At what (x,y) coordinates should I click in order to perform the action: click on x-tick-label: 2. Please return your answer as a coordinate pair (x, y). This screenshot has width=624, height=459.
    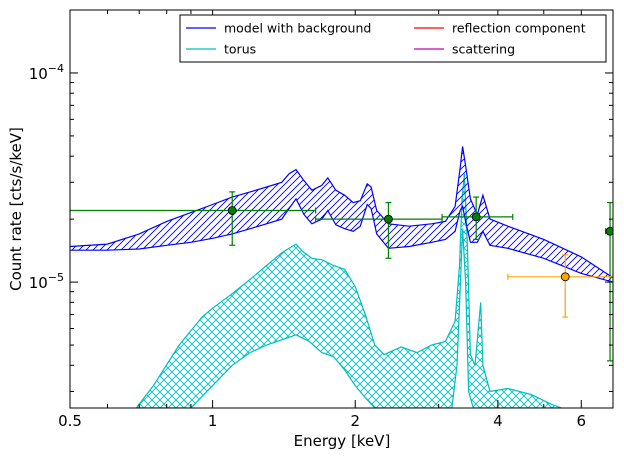
    Looking at the image, I should click on (355, 421).